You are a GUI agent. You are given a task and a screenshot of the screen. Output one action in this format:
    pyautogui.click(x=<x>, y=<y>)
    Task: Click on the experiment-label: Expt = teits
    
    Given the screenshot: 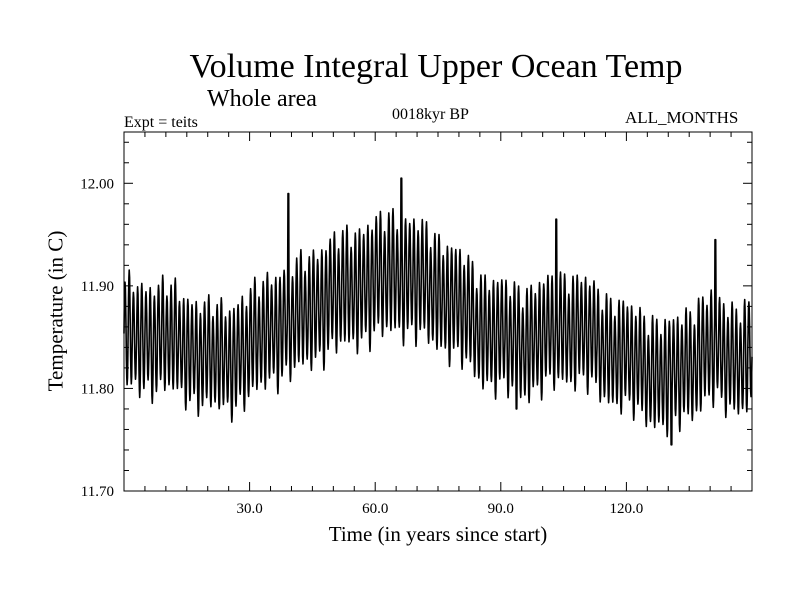 What is the action you would take?
    pyautogui.click(x=161, y=122)
    